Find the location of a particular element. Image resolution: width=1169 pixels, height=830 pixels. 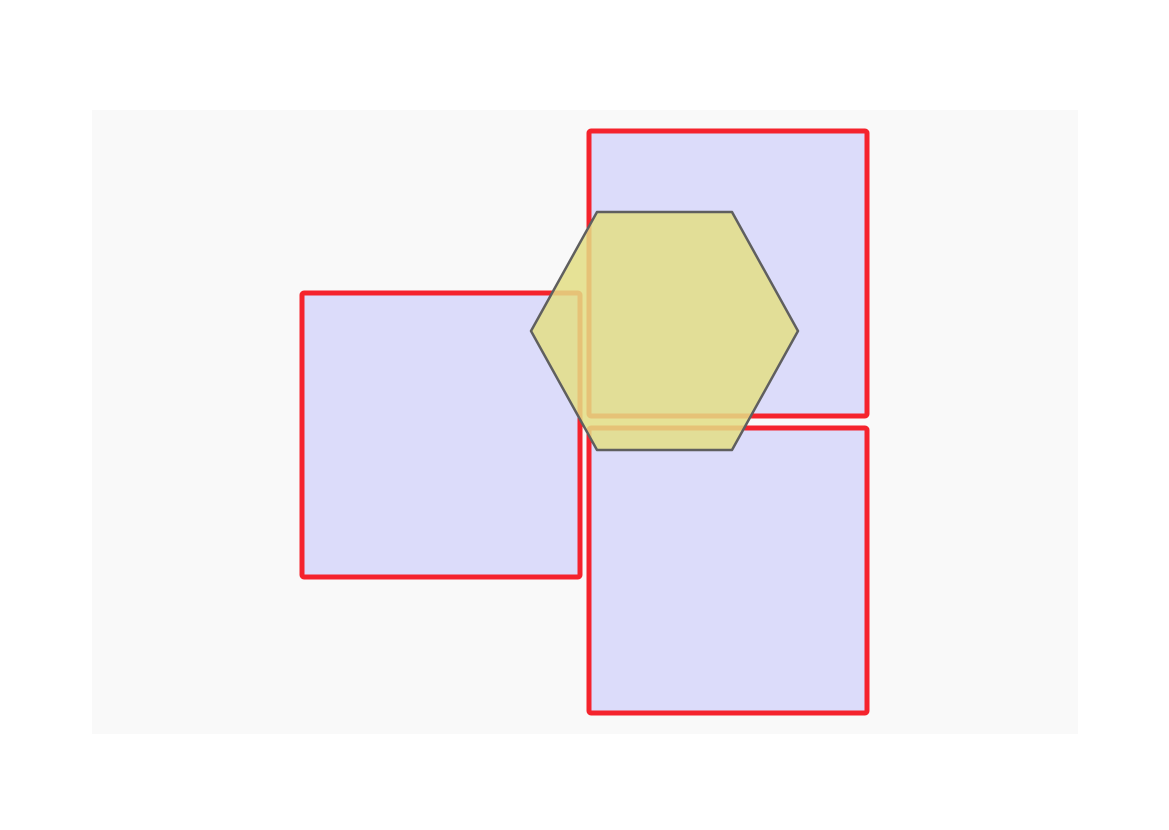

bottom-right-square is located at coordinates (728, 570).